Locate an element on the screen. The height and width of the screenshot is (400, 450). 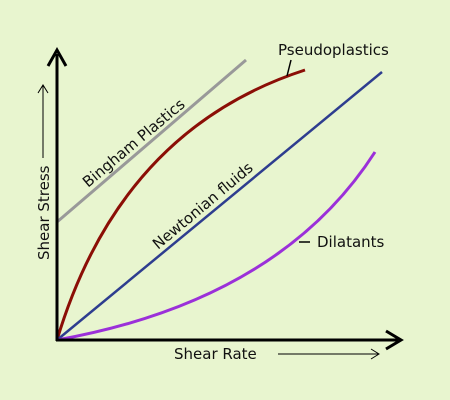
y-label-arrowhead is located at coordinates (43, 89).